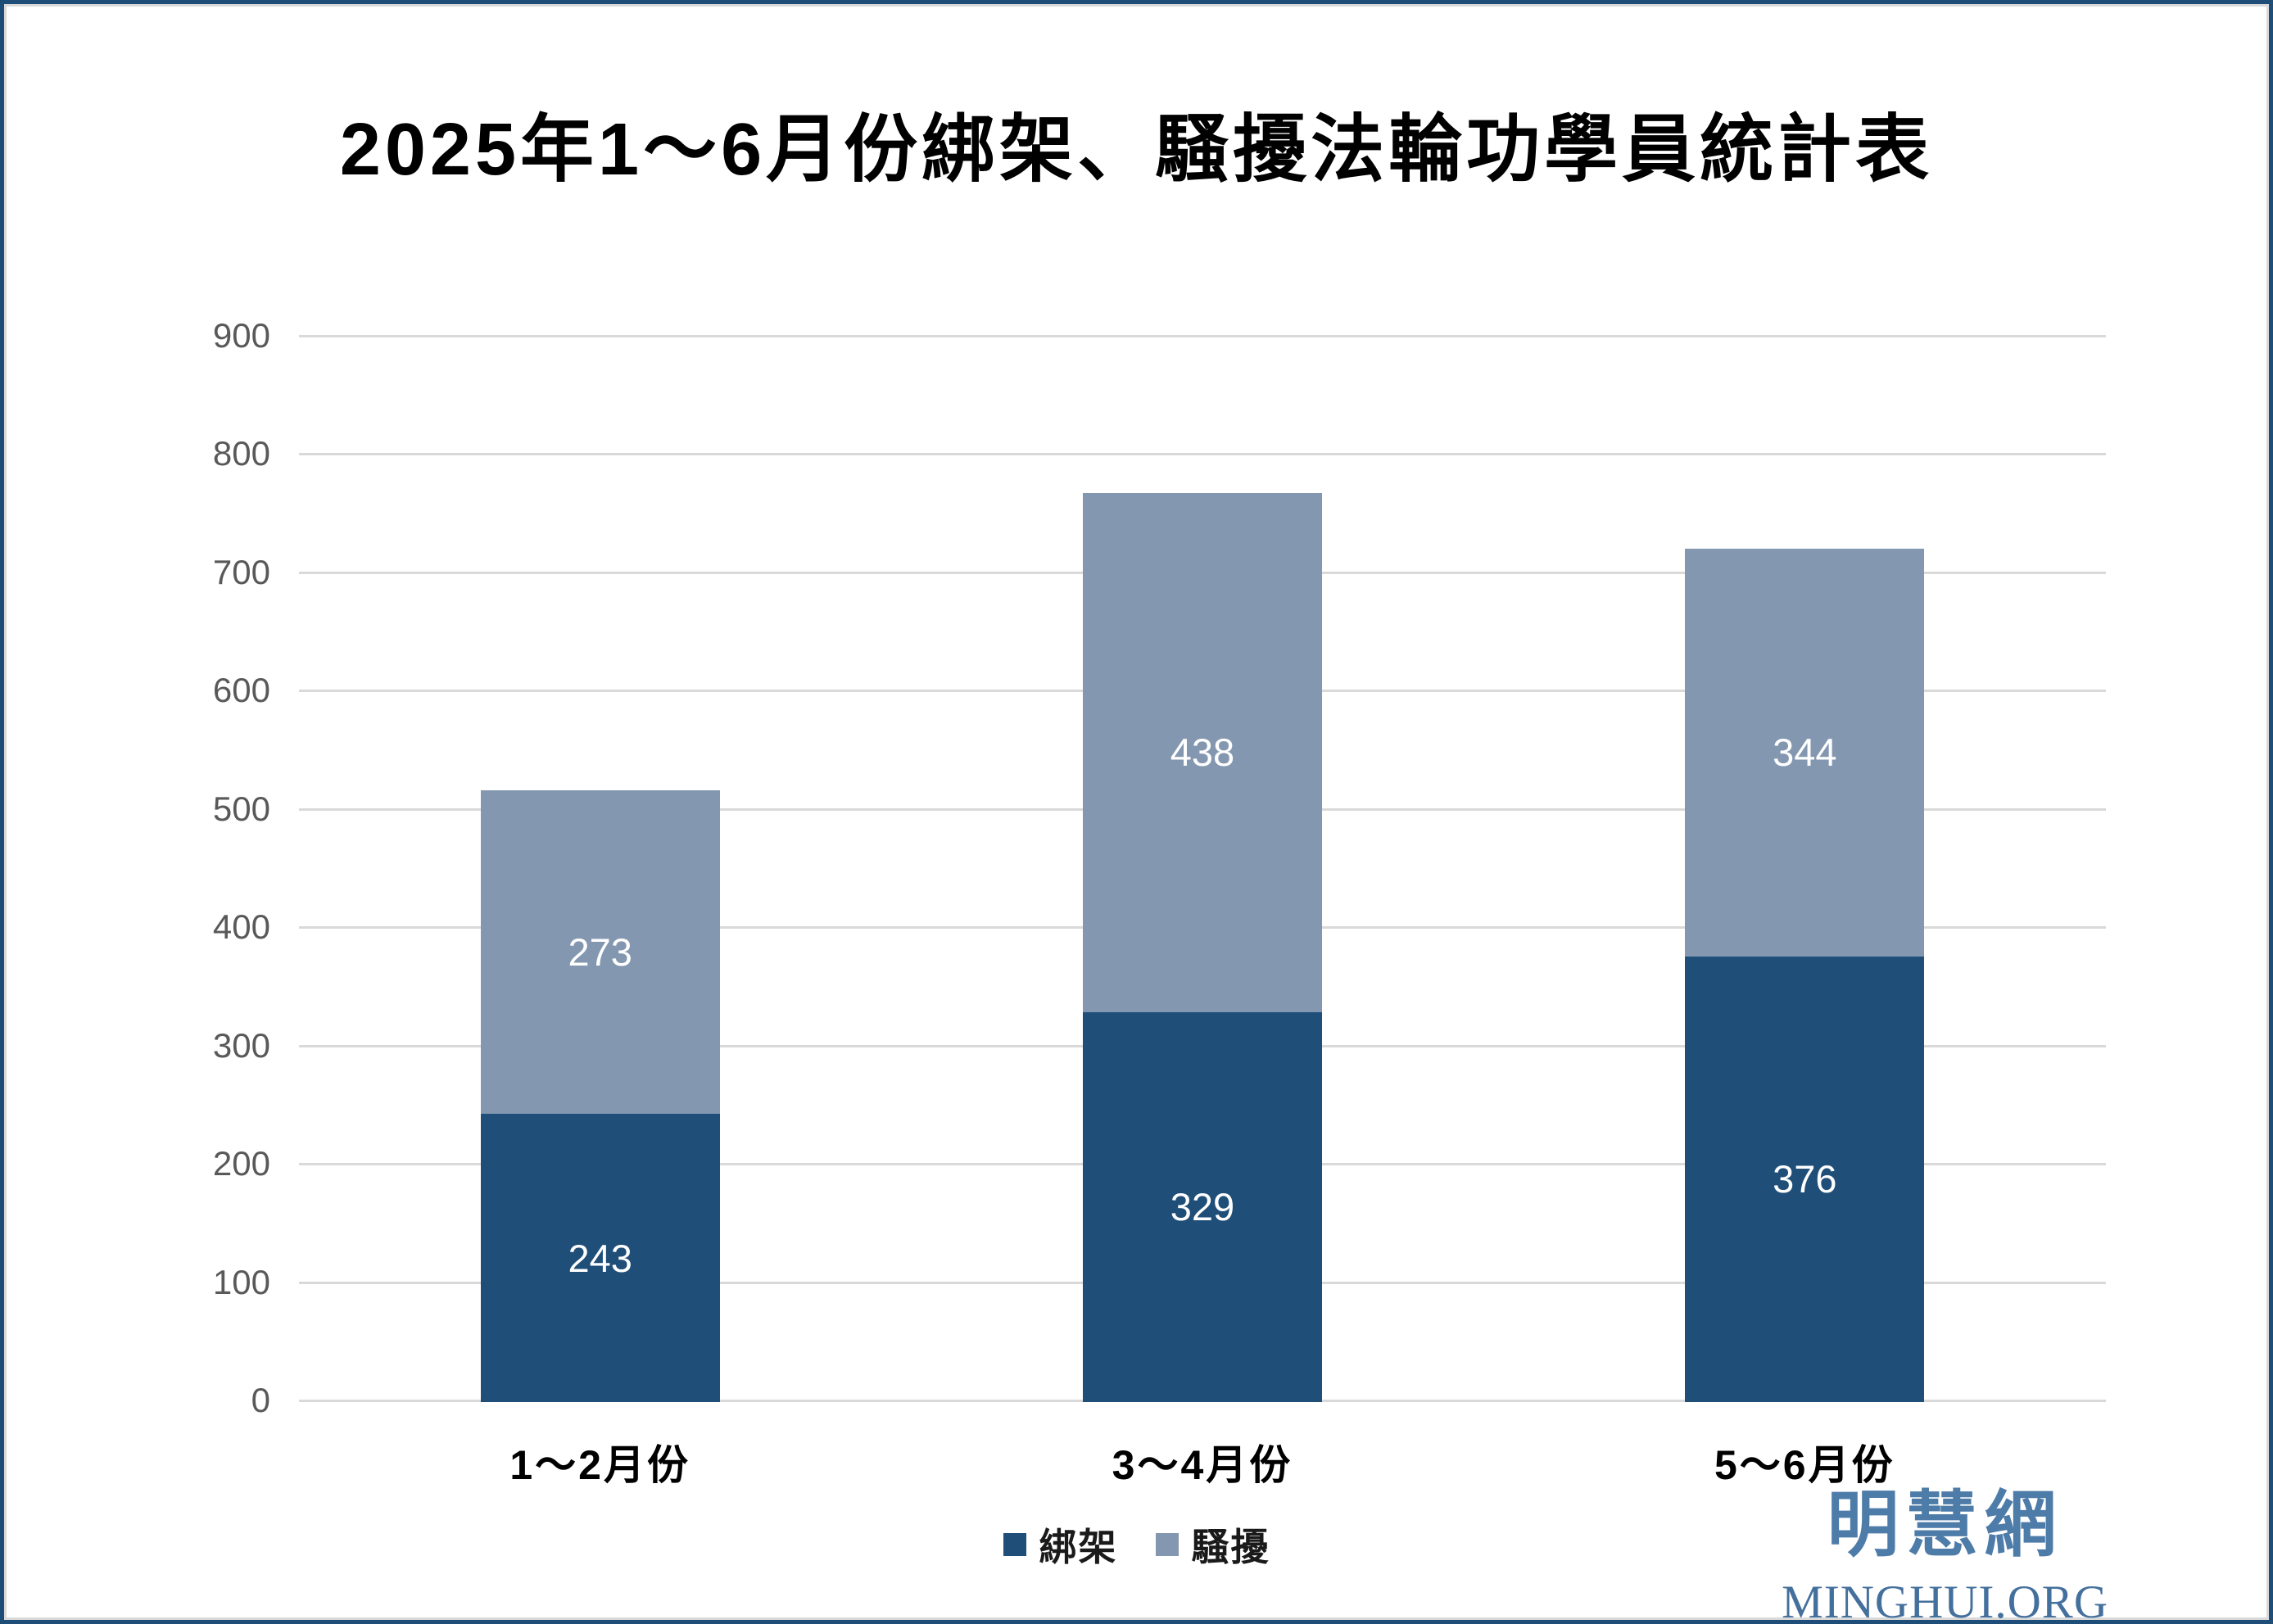 This screenshot has height=1624, width=2273. I want to click on legend-item-綁架: 綁架, so click(1060, 1545).